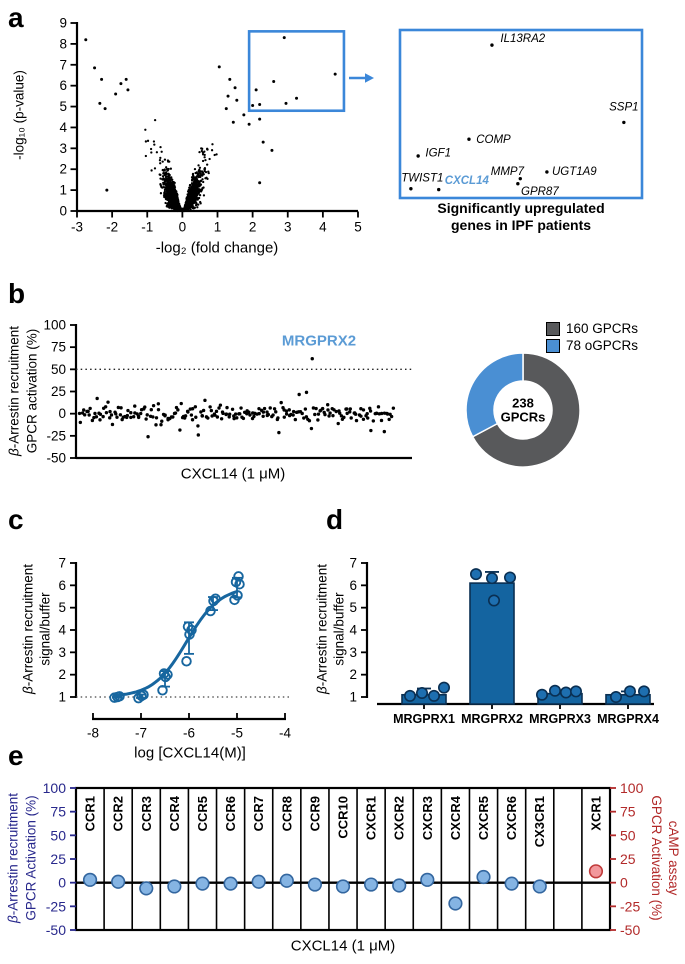  I want to click on c-x-axis-title: log [CXCL14(M)], so click(190, 753).